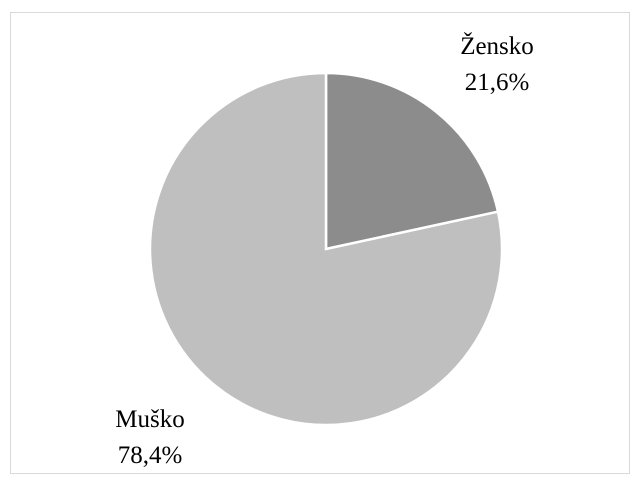 The height and width of the screenshot is (478, 637). I want to click on slice-value-zensko: 21,6%, so click(497, 82).